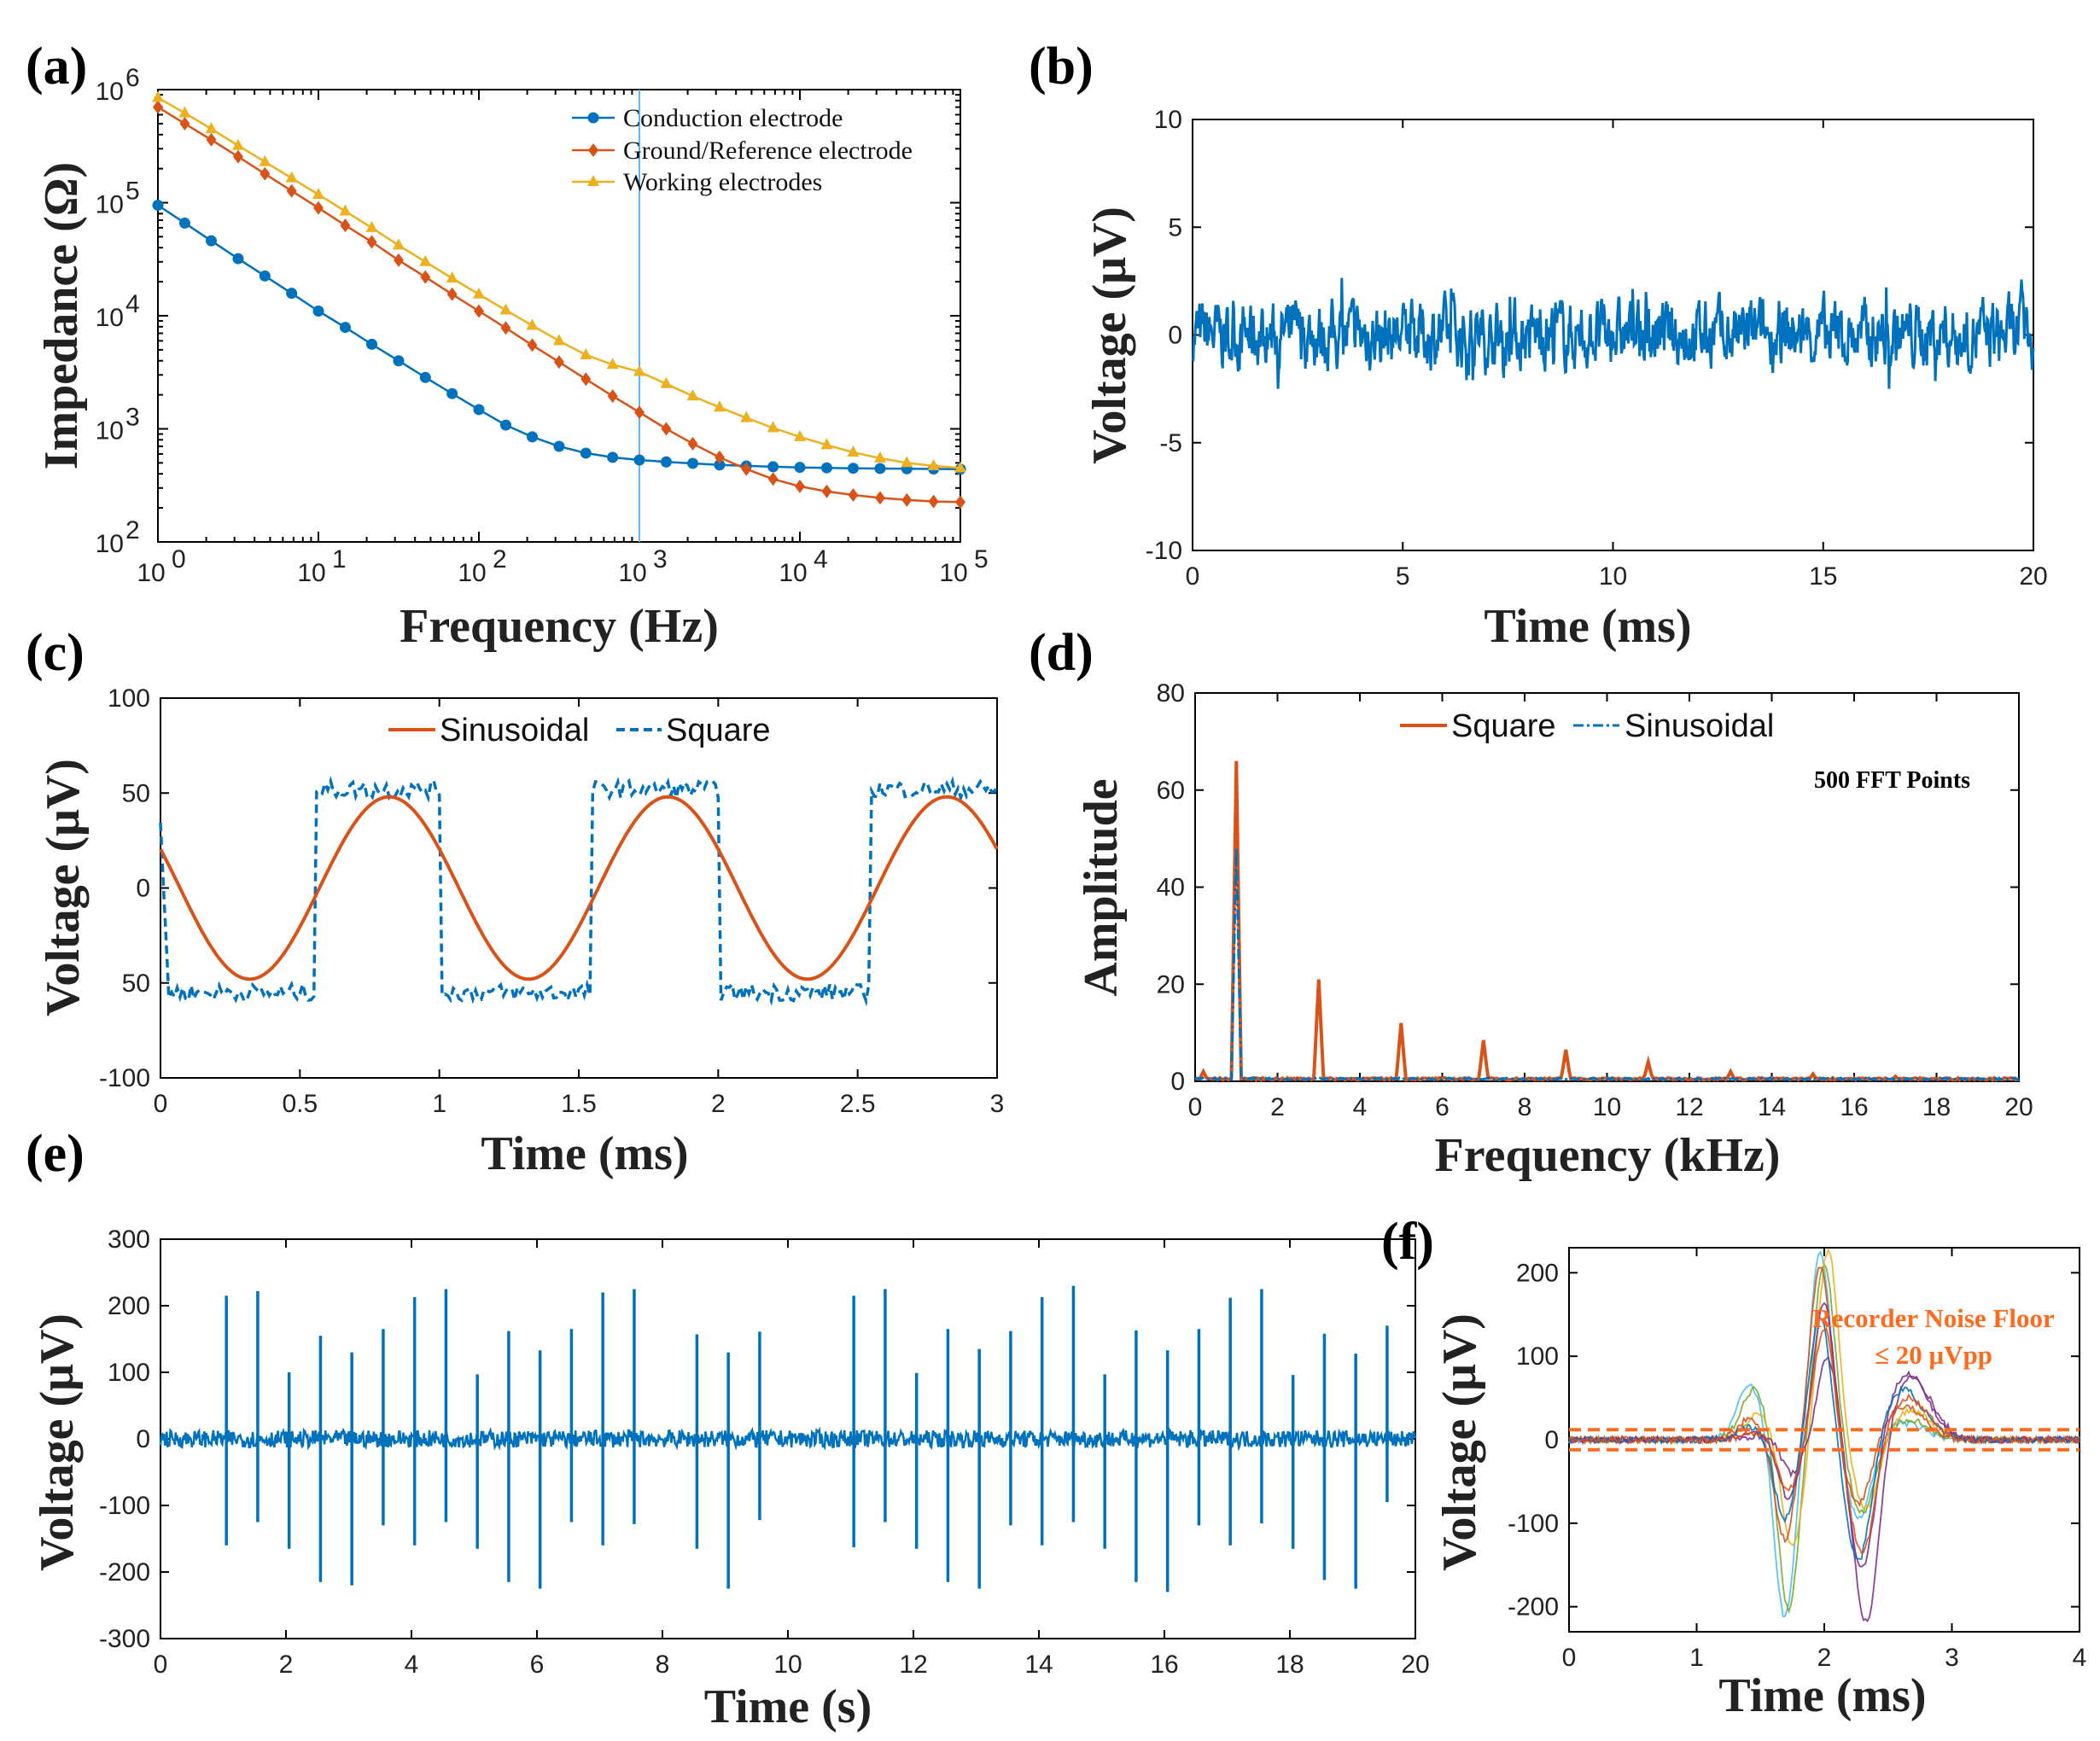 This screenshot has width=2100, height=1741. I want to click on panel-a-x-ticks: 10 0 10 1 10 2 10 3 10 4 10 5, so click(563, 338).